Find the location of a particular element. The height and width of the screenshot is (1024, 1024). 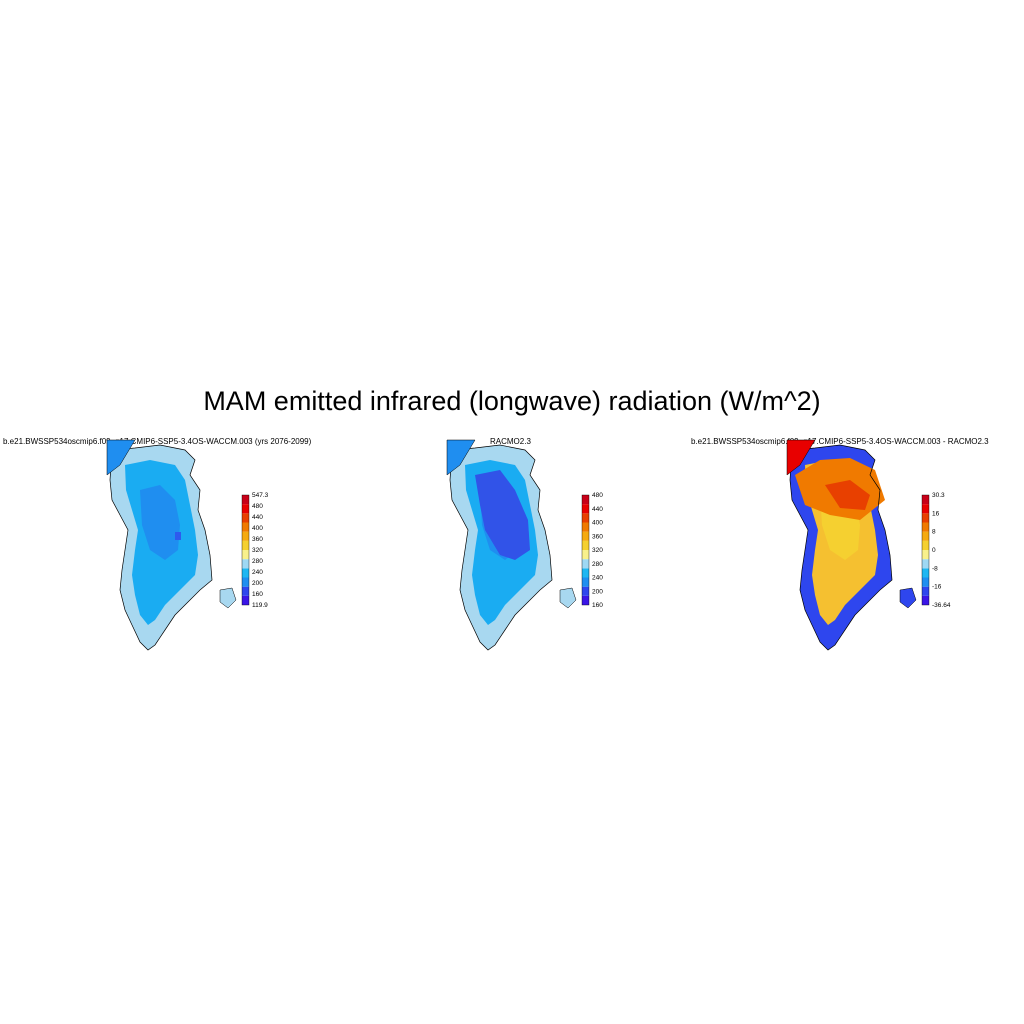

colorbar-label: -16 is located at coordinates (937, 587).